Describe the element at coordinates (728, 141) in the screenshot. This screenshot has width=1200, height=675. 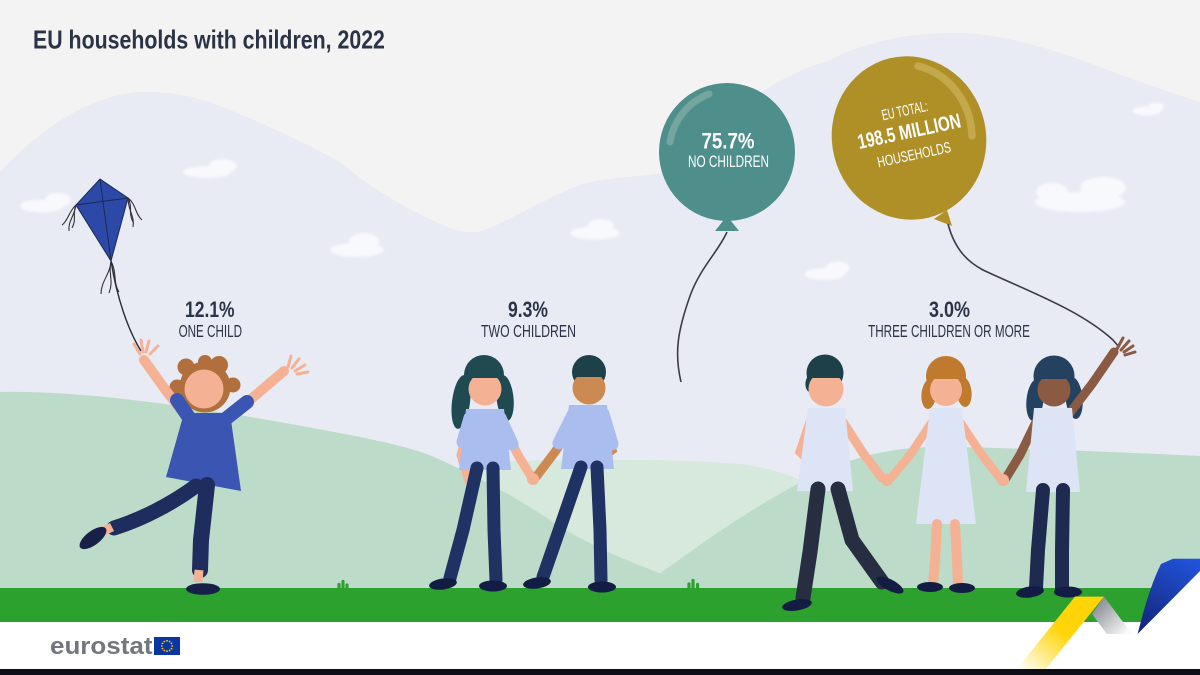
I see `svg-text: 75.7%` at that location.